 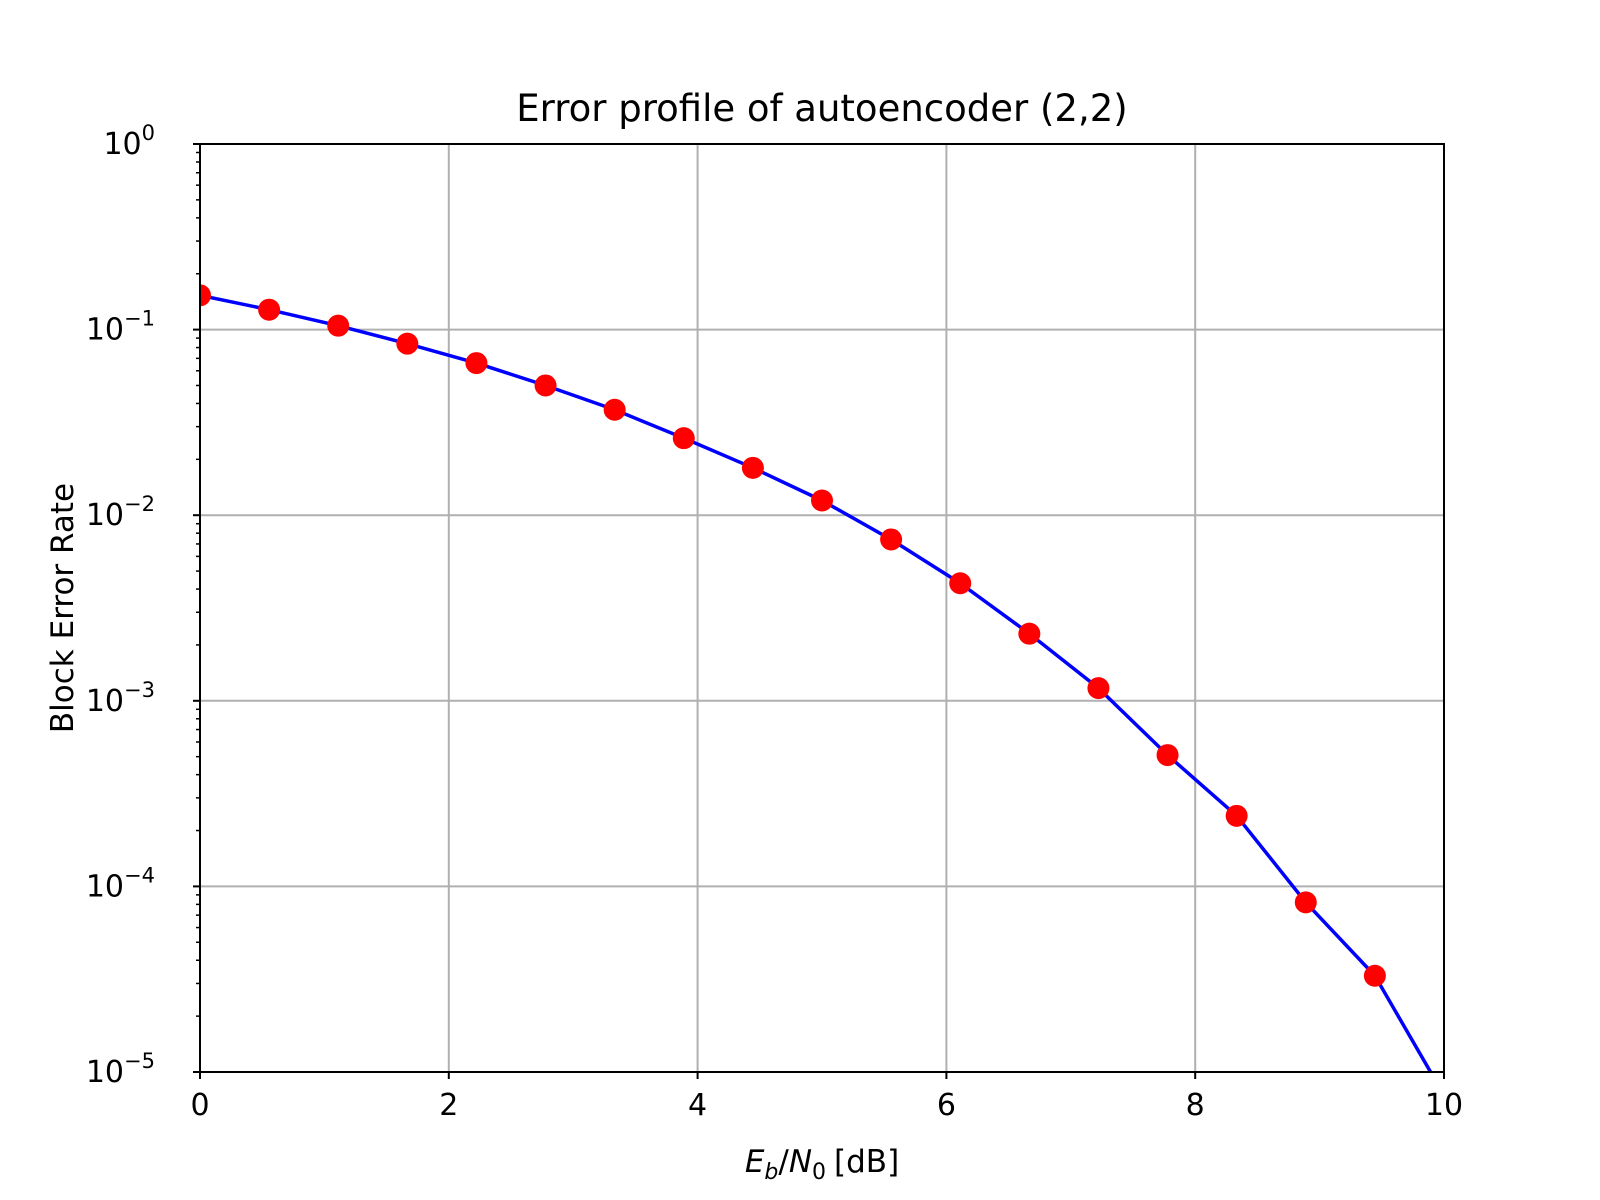 What do you see at coordinates (1444, 1105) in the screenshot?
I see `x-tick-label: 10` at bounding box center [1444, 1105].